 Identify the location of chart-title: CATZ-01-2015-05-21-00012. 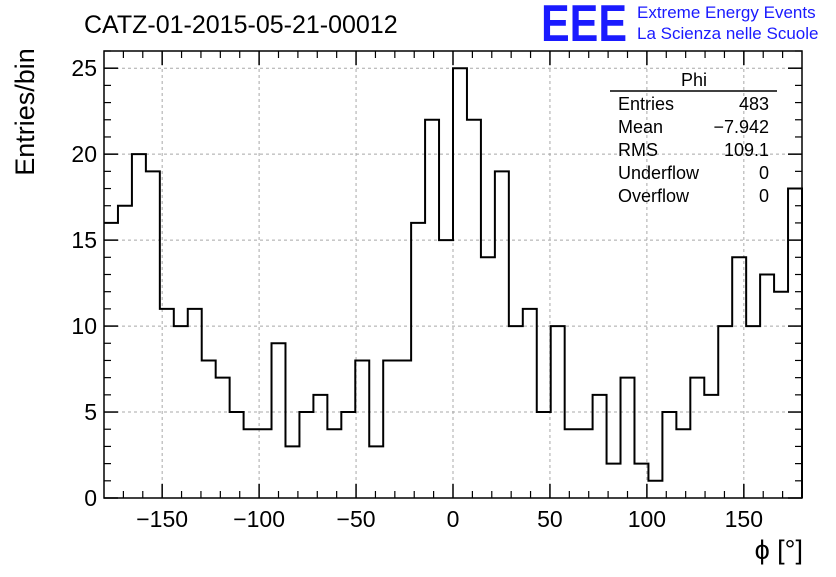
(241, 25).